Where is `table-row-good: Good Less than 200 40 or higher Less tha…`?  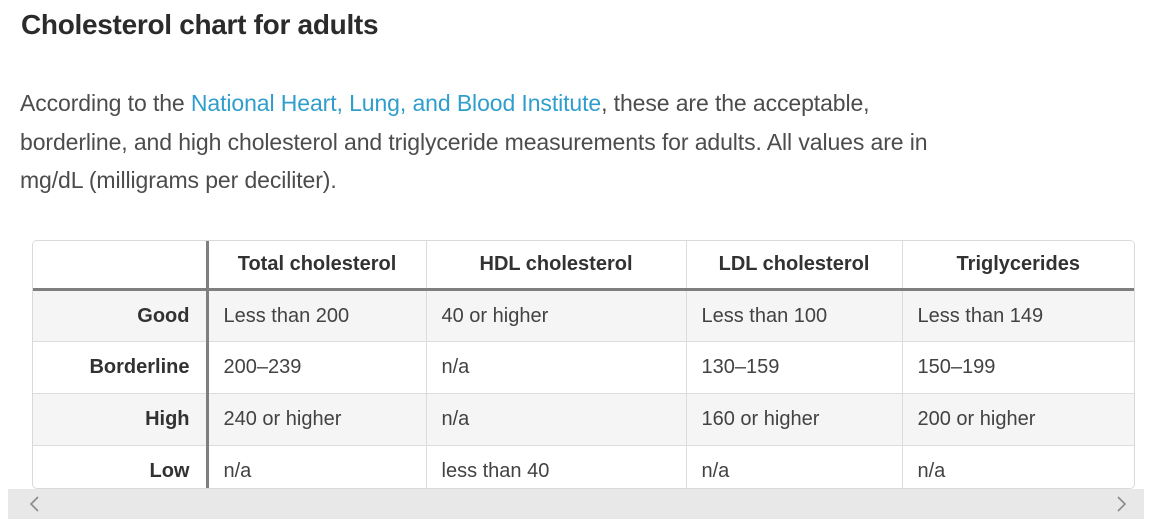 table-row-good: Good Less than 200 40 or higher Less tha… is located at coordinates (583, 315).